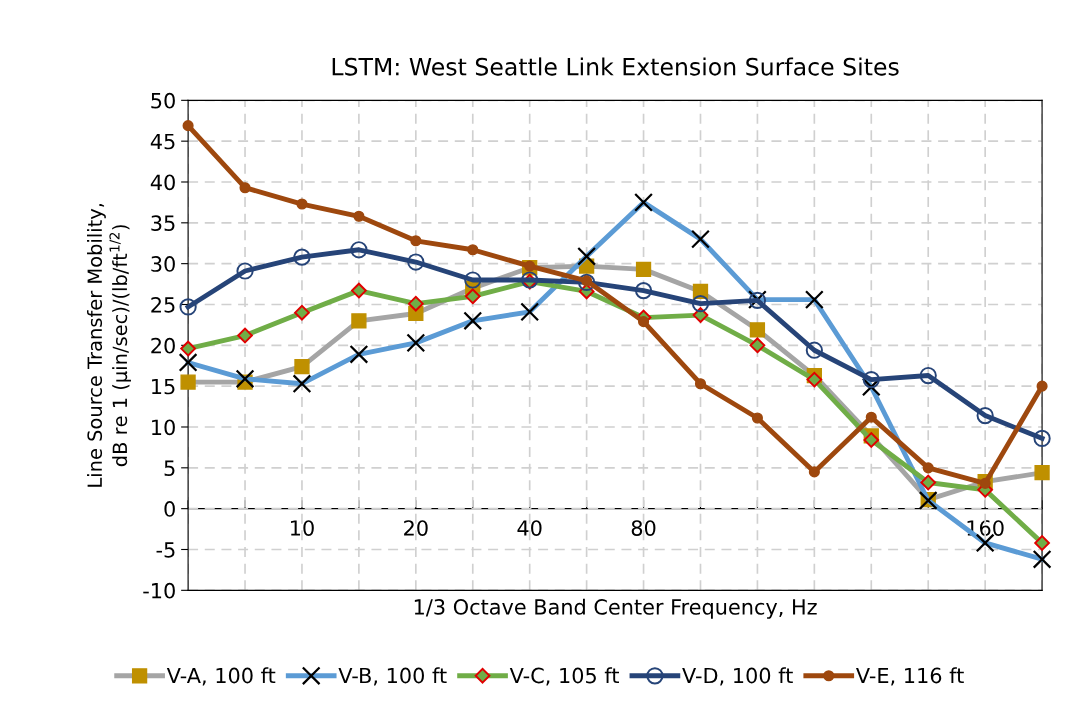 This screenshot has height=727, width=1081. What do you see at coordinates (165, 550) in the screenshot?
I see `y-tick-label: -5` at bounding box center [165, 550].